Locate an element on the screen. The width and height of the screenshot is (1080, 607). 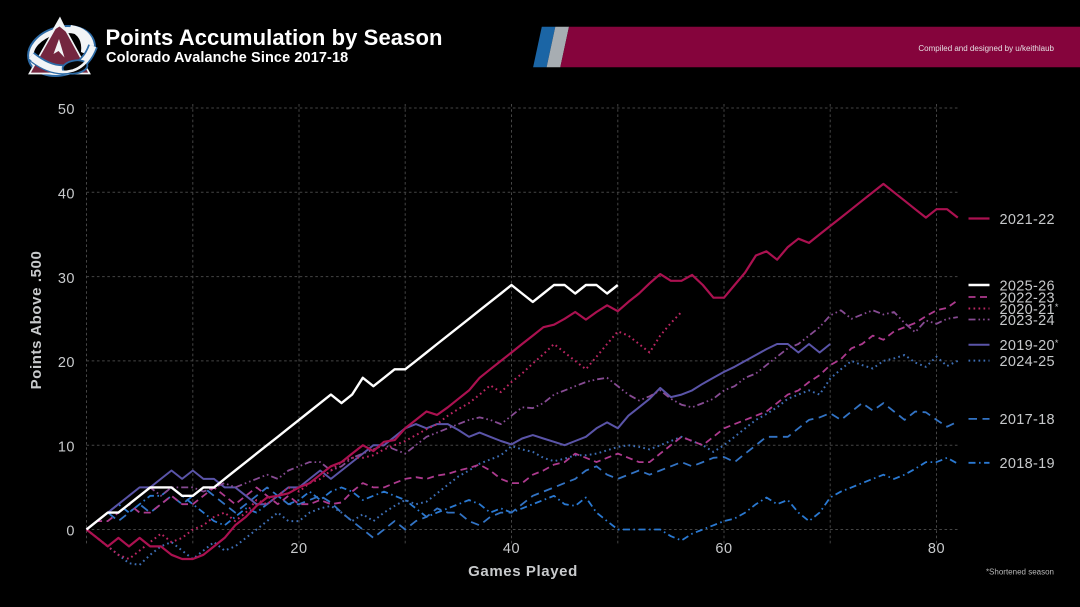
svg-text: 2024-25 is located at coordinates (1027, 362).